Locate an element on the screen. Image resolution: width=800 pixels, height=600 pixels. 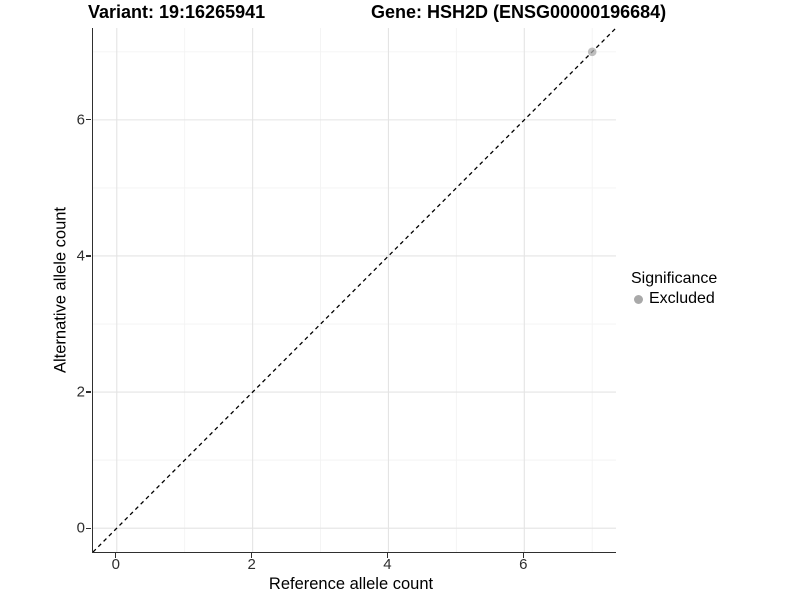
y-tick-label: 4 is located at coordinates (80, 256).